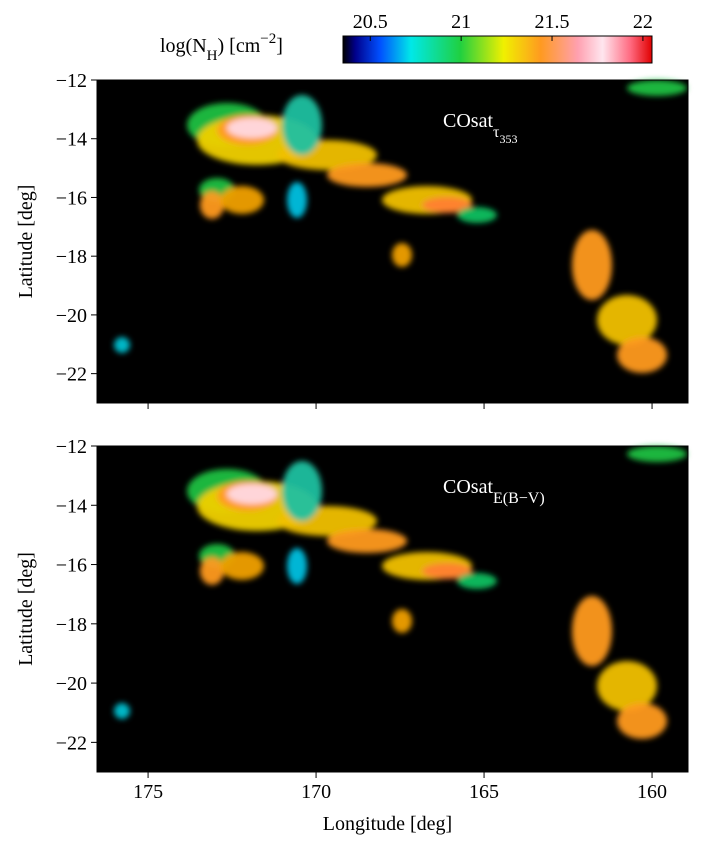 This screenshot has width=710, height=843. Describe the element at coordinates (496, 132) in the screenshot. I see `annotation-subscript: τ` at that location.